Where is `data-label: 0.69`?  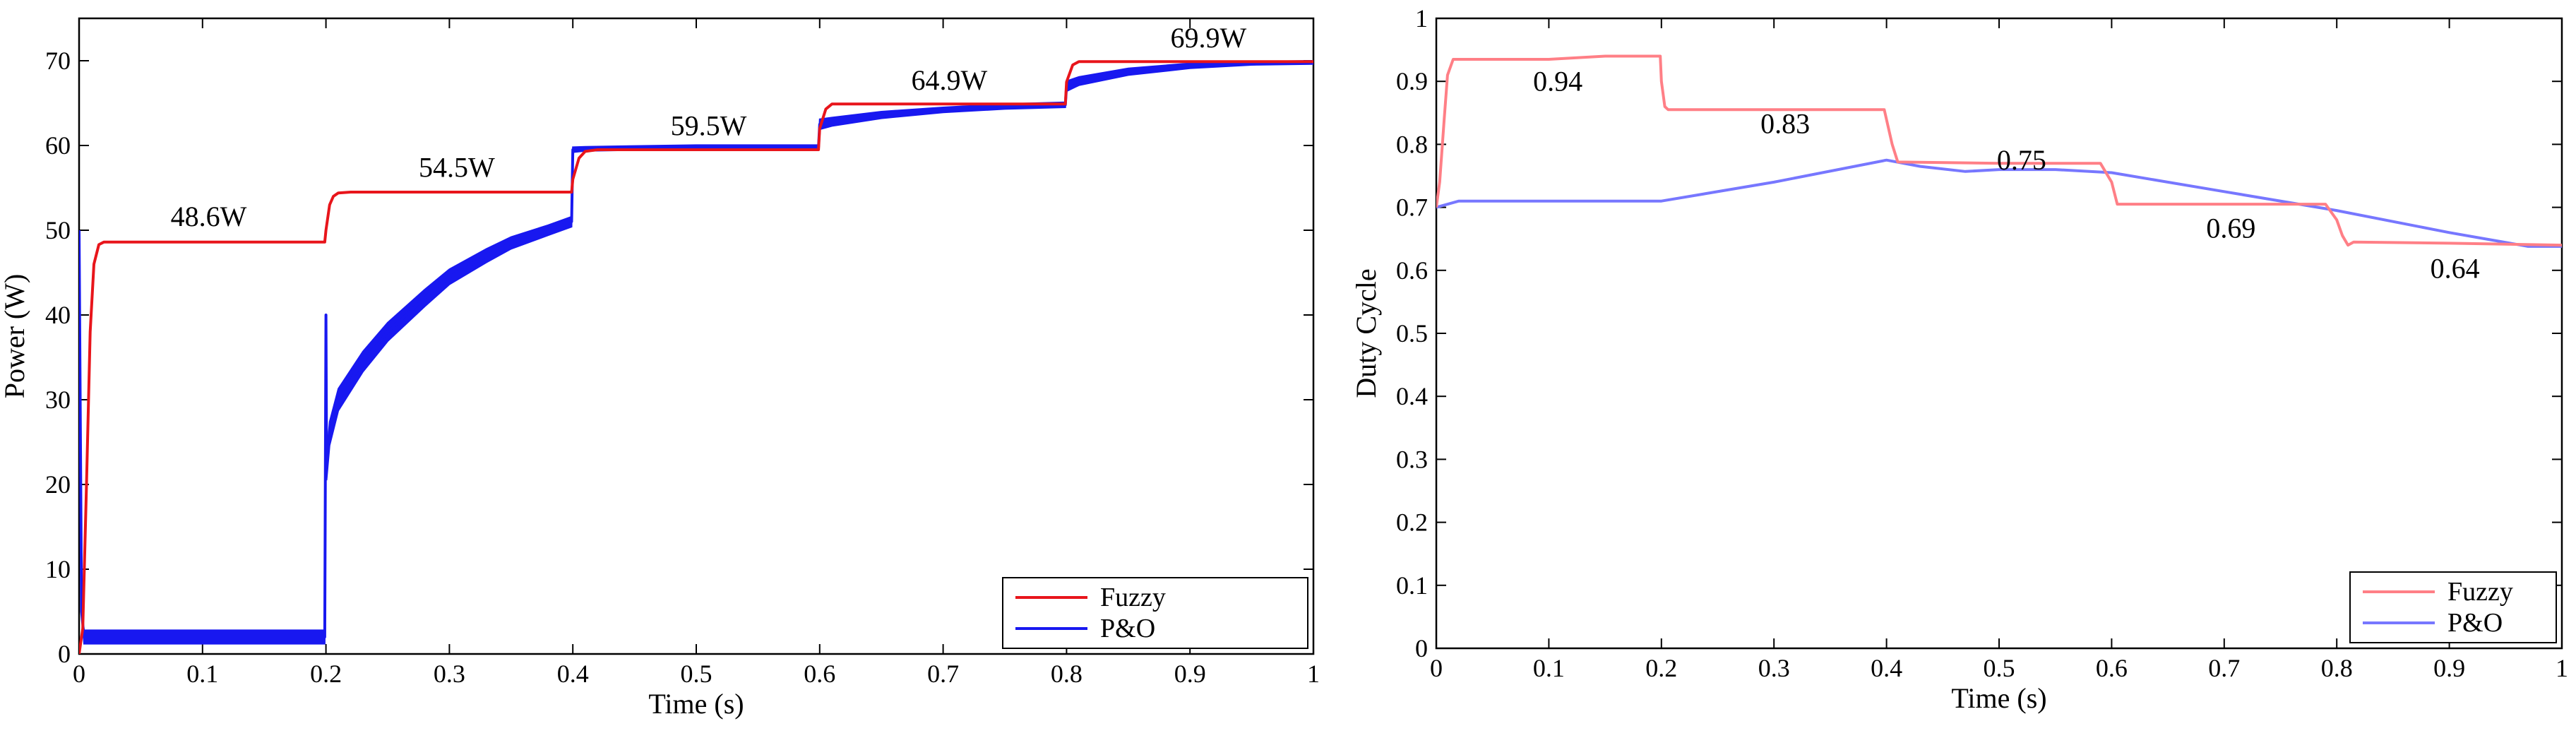 data-label: 0.69 is located at coordinates (2230, 228).